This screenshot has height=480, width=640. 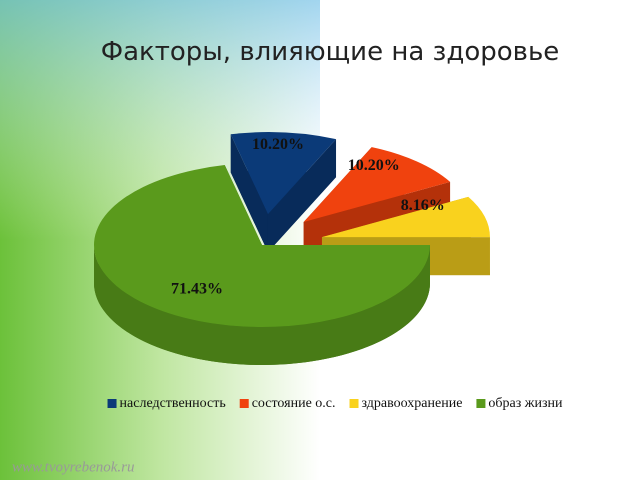 I want to click on legend-label: наследственность, so click(x=173, y=403).